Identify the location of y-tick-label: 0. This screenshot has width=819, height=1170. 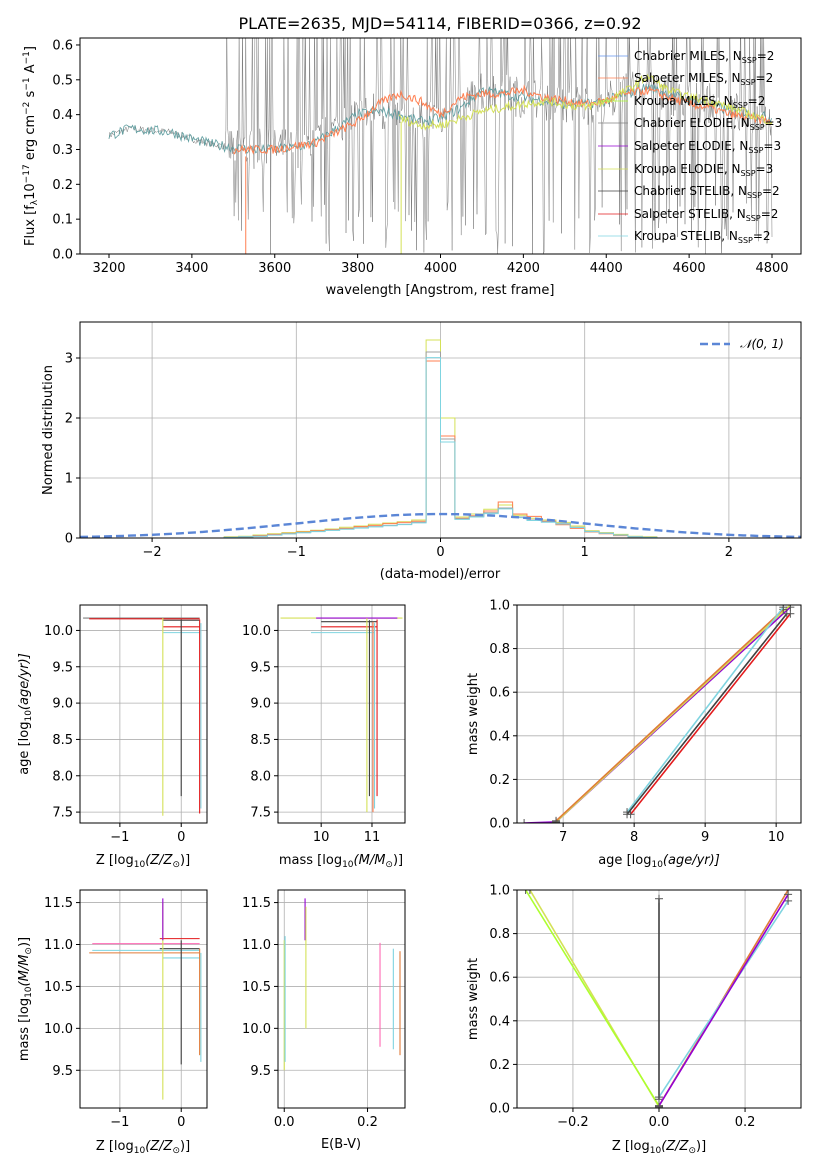
(69, 539).